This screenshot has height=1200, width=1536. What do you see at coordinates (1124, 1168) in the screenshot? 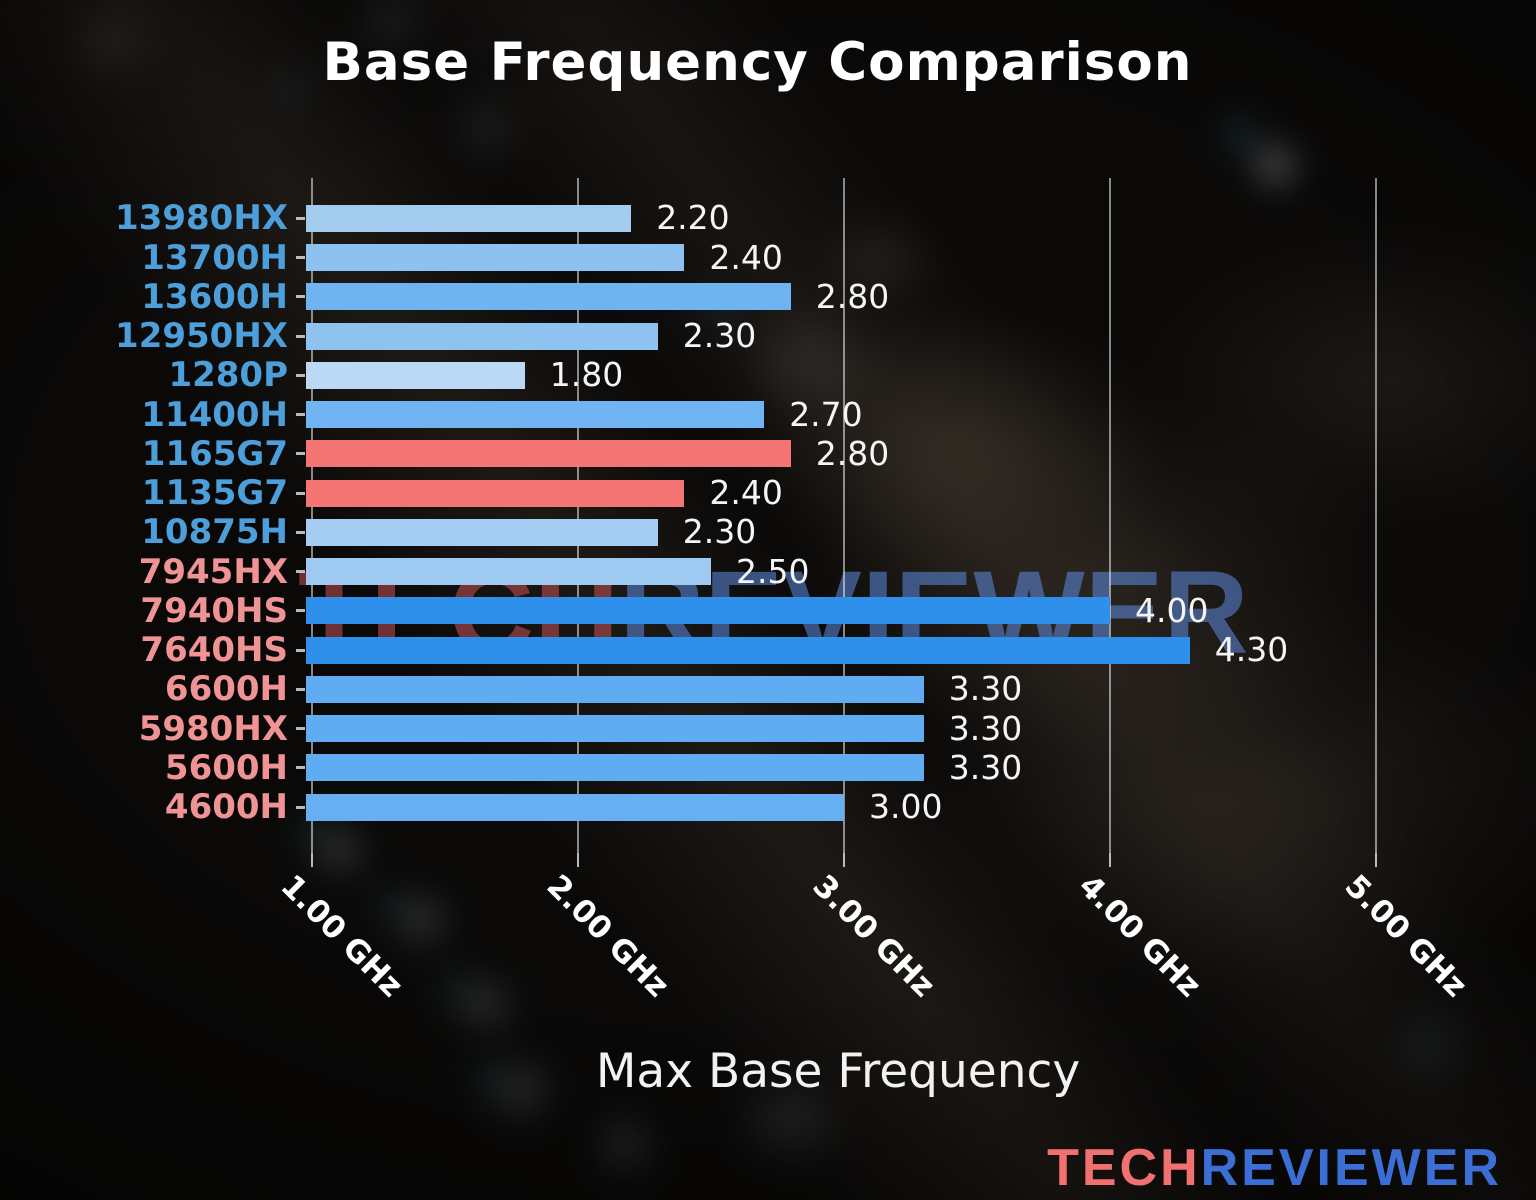
I see `logo-tech: TECH` at bounding box center [1124, 1168].